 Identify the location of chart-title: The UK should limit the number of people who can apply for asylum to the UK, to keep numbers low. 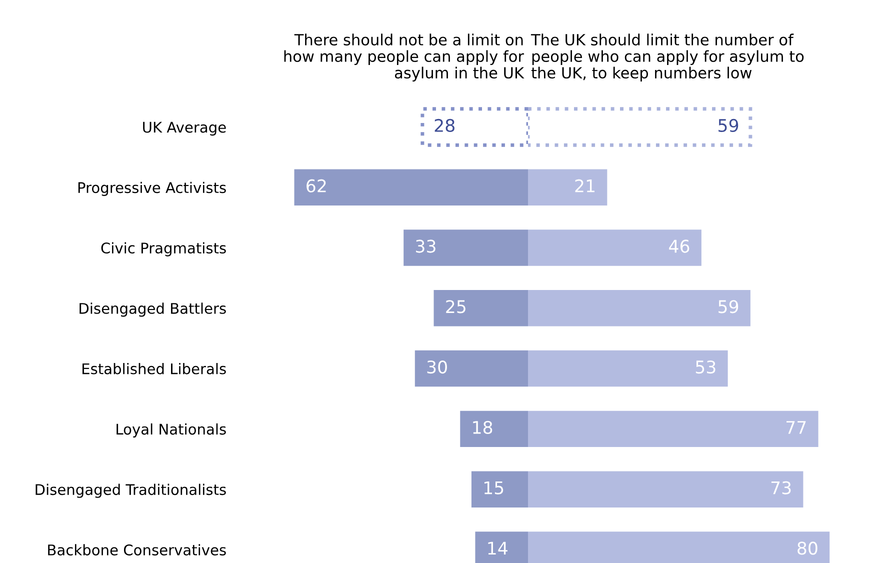
(667, 58).